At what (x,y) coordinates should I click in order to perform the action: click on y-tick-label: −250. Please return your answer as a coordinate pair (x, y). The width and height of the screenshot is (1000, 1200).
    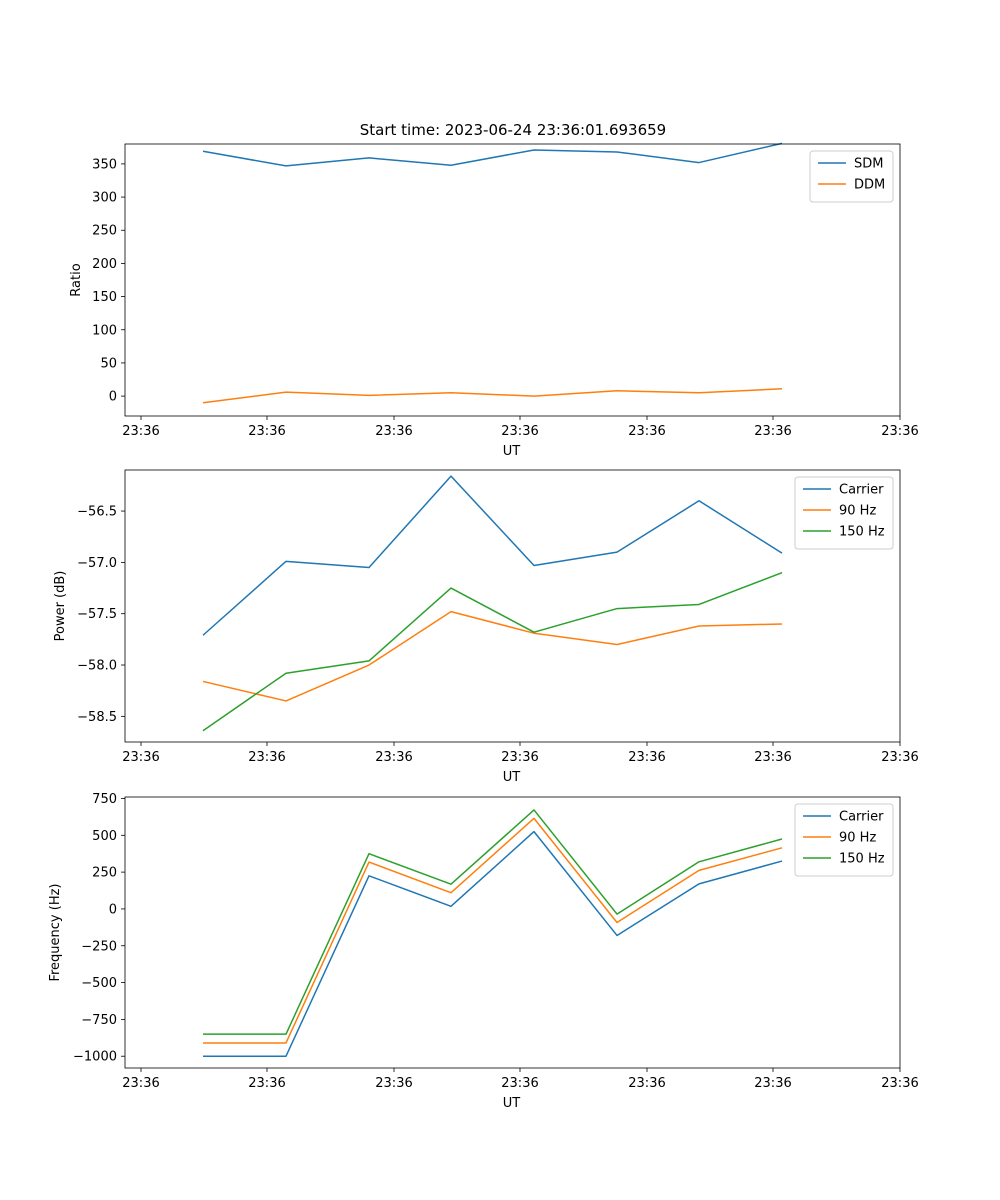
    Looking at the image, I should click on (99, 946).